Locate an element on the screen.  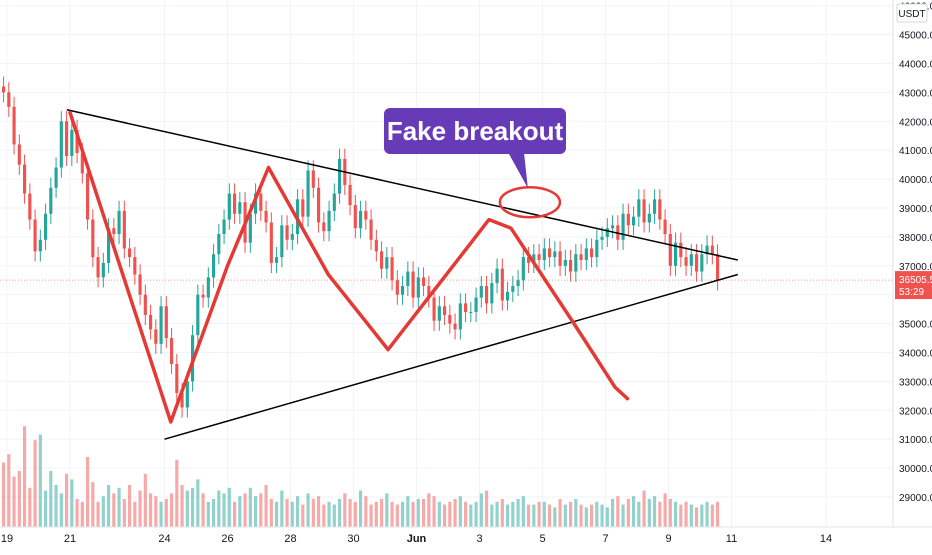
time-tick-label: 19 is located at coordinates (7, 539).